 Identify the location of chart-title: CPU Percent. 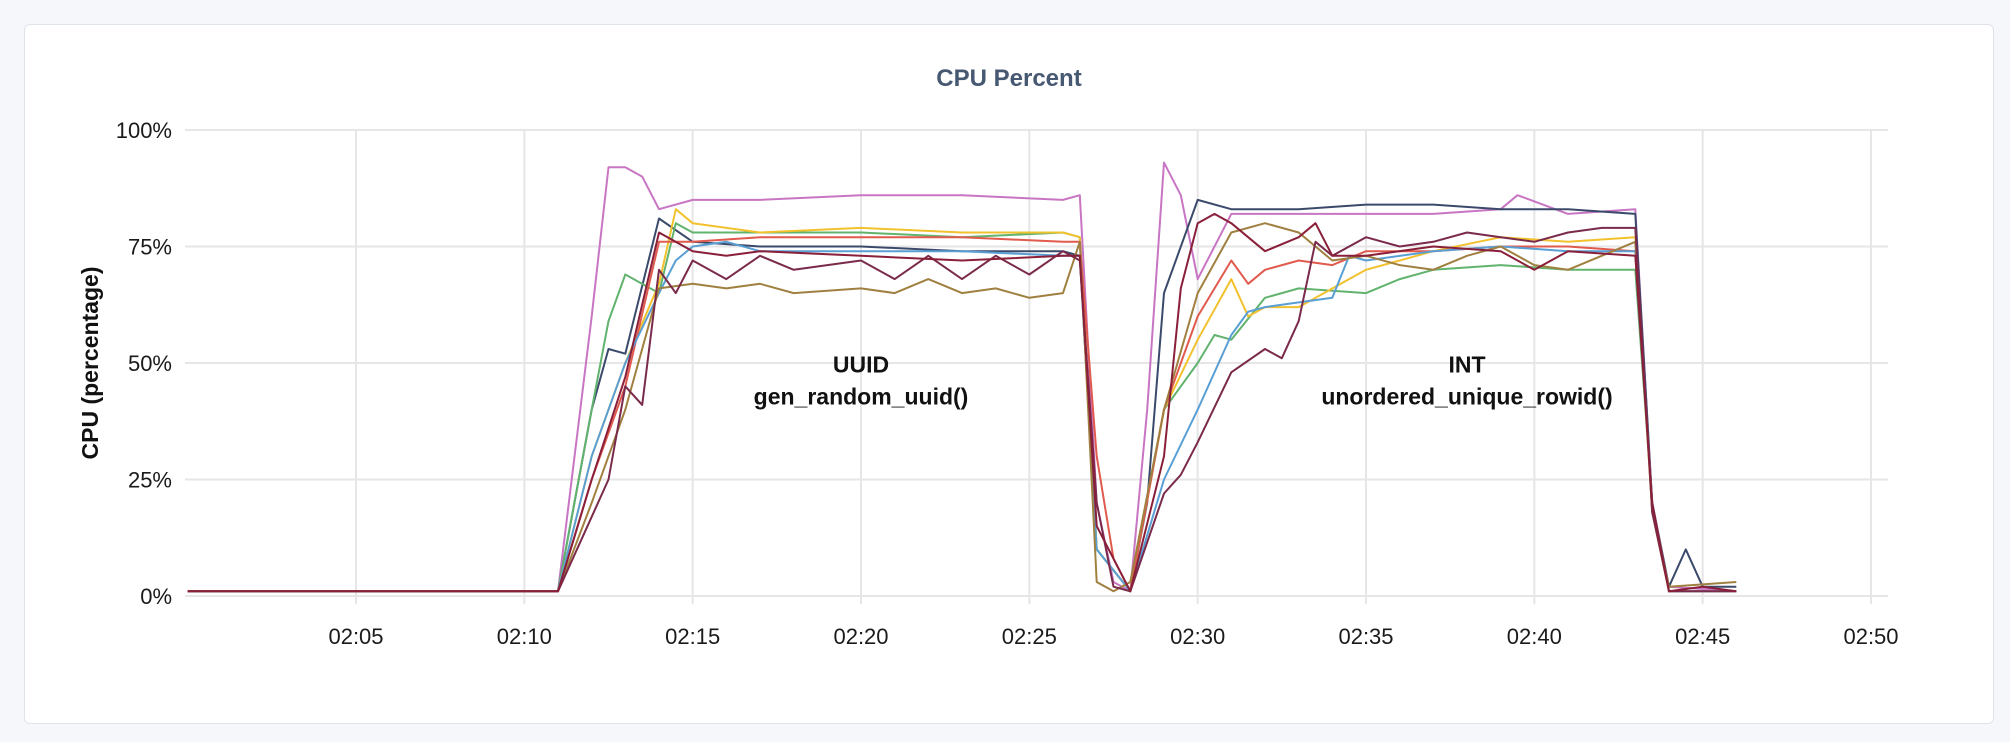
(1009, 78).